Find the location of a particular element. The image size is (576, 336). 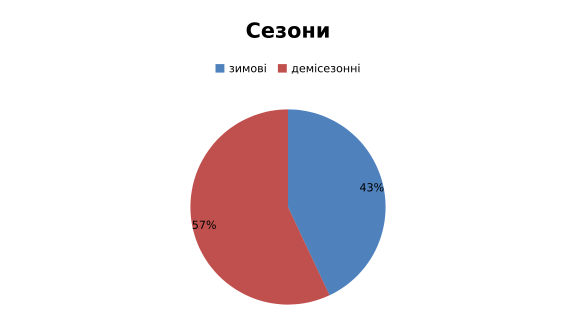

data-label: 43% is located at coordinates (372, 187).